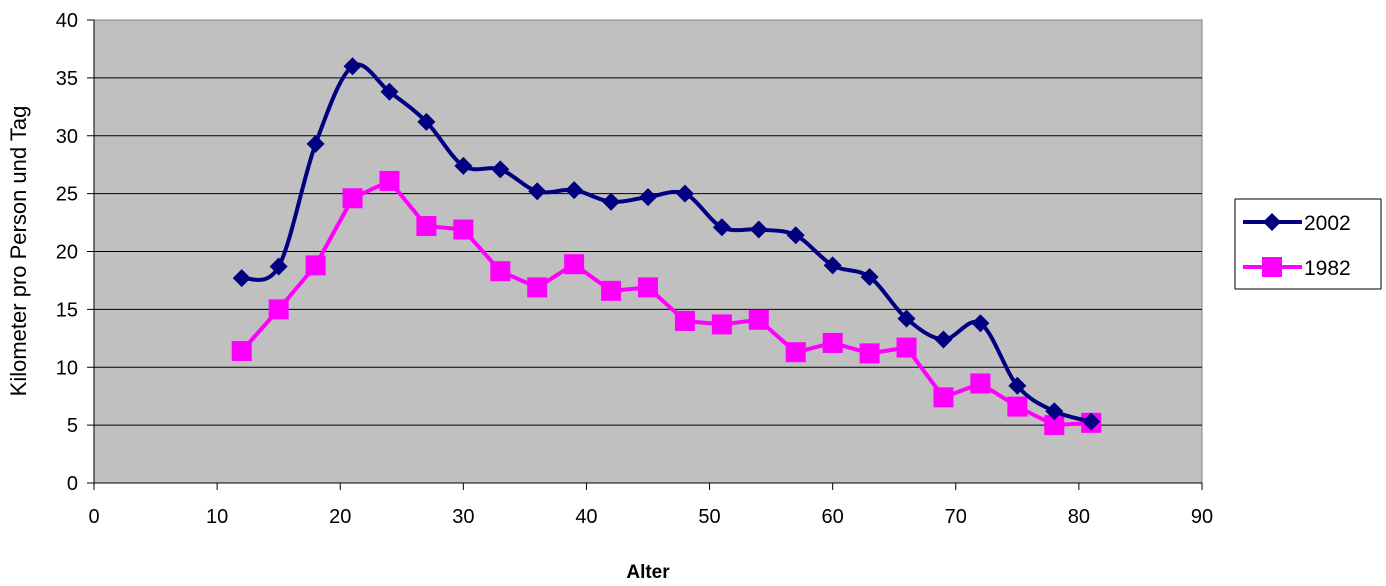 Image resolution: width=1386 pixels, height=586 pixels. I want to click on y-tick-label-1: 5, so click(72, 426).